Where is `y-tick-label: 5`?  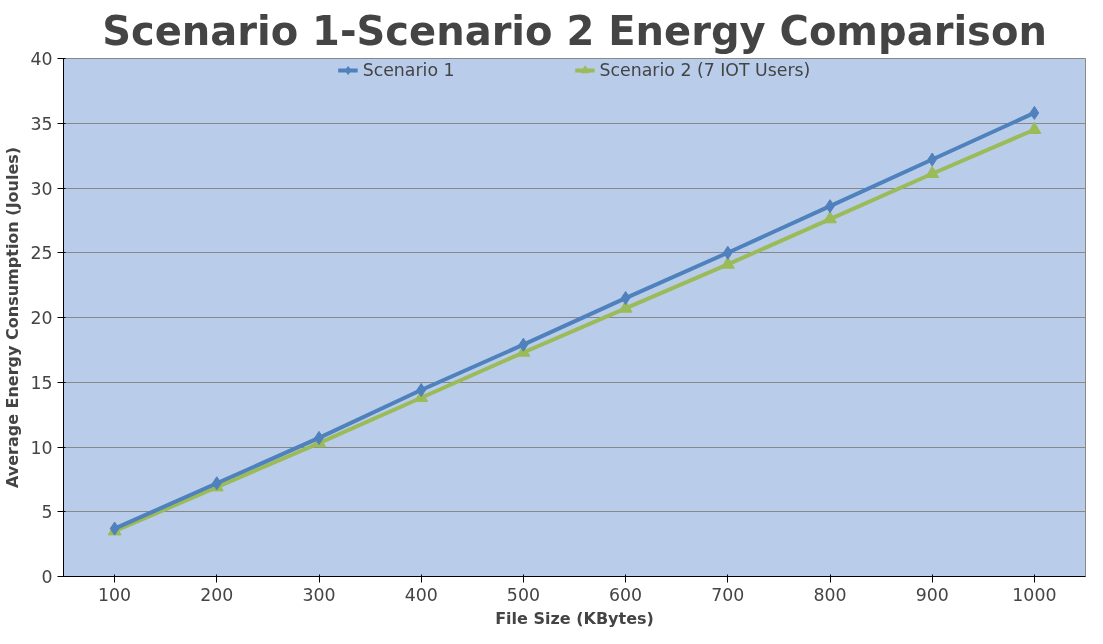
y-tick-label: 5 is located at coordinates (47, 512).